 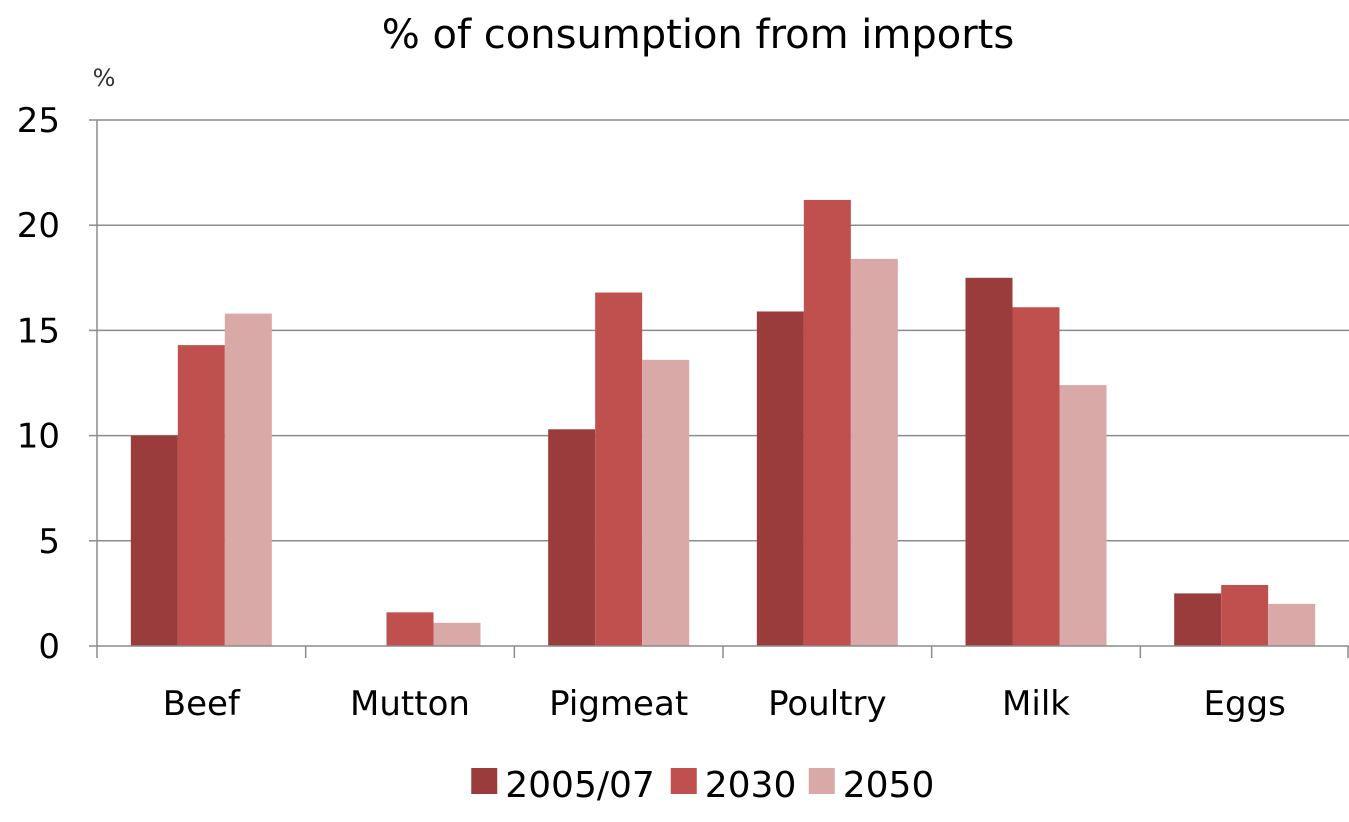 I want to click on chart-title: % of consumption from imports, so click(x=698, y=35).